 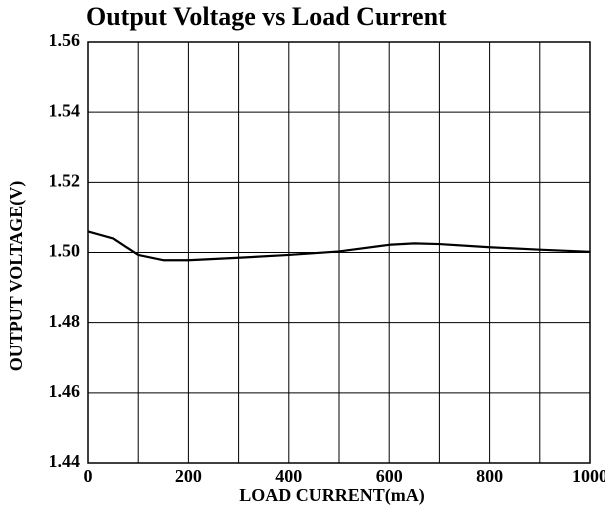 What do you see at coordinates (389, 476) in the screenshot?
I see `x-tick-label: 600` at bounding box center [389, 476].